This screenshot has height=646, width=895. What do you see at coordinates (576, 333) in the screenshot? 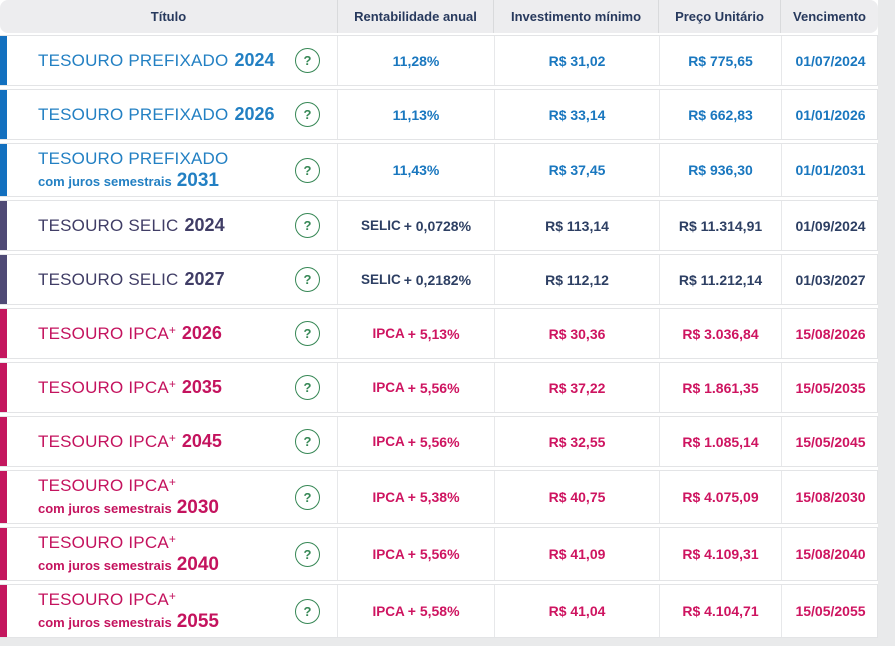
I see `min-investment-cell: R$ 30,36` at bounding box center [576, 333].